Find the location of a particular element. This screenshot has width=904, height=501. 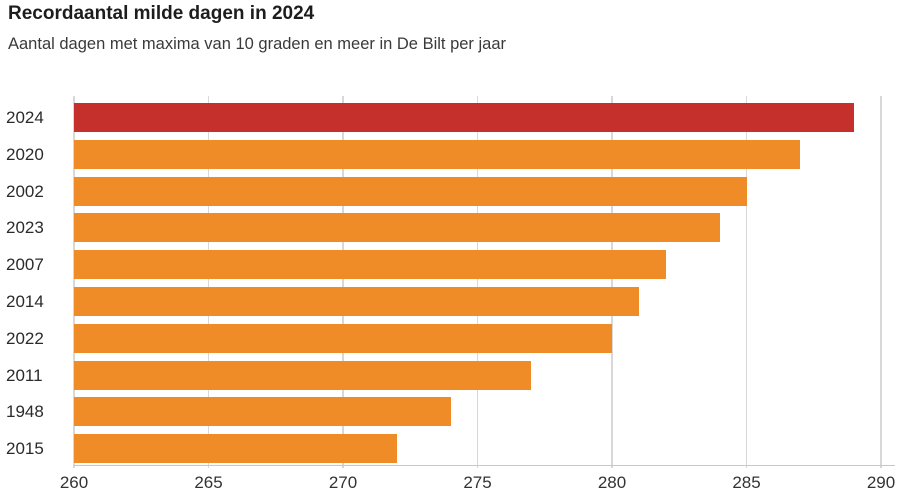

y-axis-label: 2024 is located at coordinates (25, 117).